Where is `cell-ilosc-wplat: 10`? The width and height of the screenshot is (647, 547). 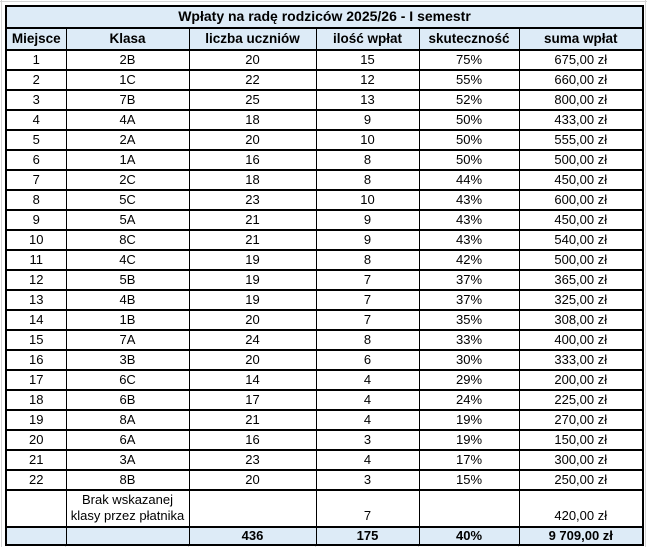 cell-ilosc-wplat: 10 is located at coordinates (367, 200).